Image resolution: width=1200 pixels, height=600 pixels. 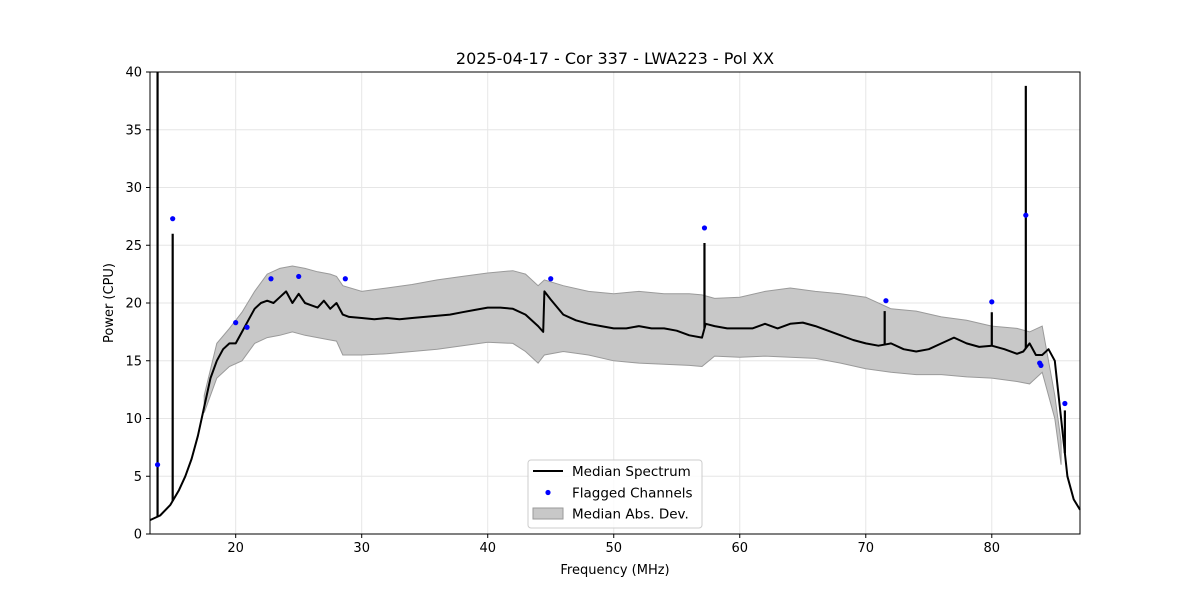 I want to click on y-axis-ticks: 0 5 10 15 20 25 30 35 40, so click(x=137, y=304).